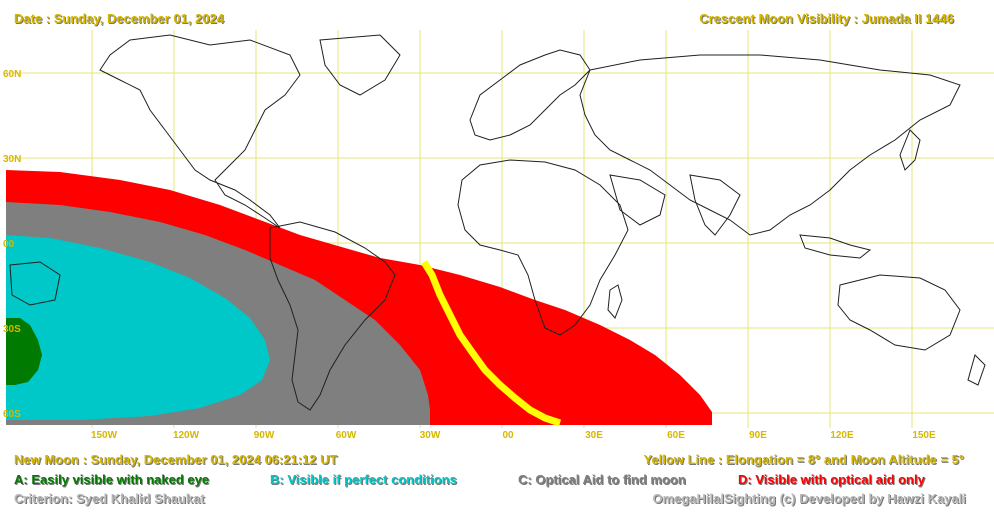  Describe the element at coordinates (363, 479) in the screenshot. I see `legend-b: B: Visible if perfect conditions` at that location.